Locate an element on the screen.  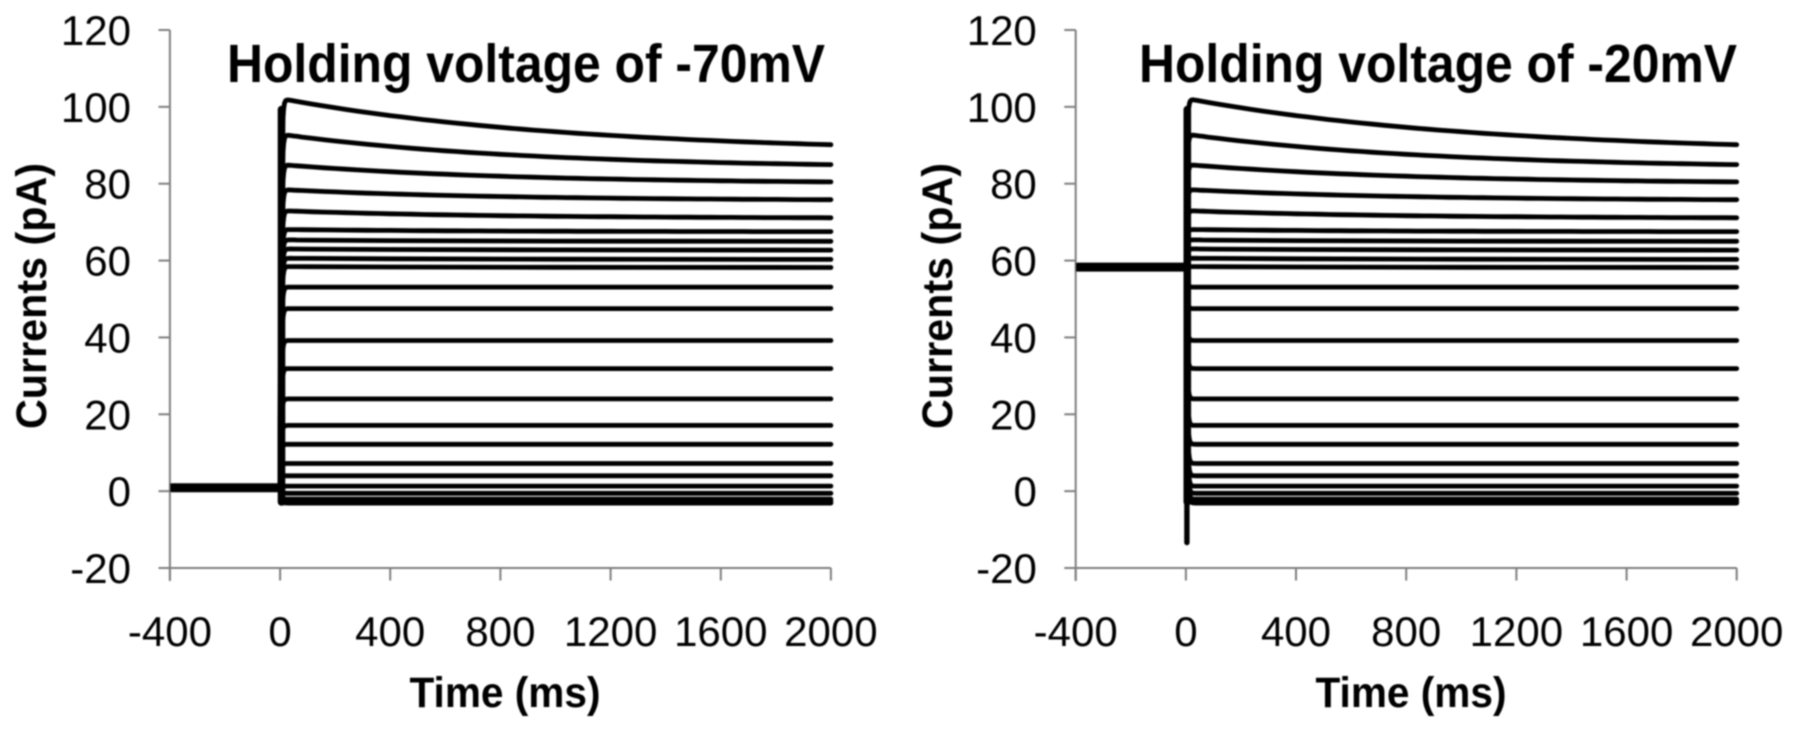
svg-text: Holding voltage of -70mV is located at coordinates (526, 64).